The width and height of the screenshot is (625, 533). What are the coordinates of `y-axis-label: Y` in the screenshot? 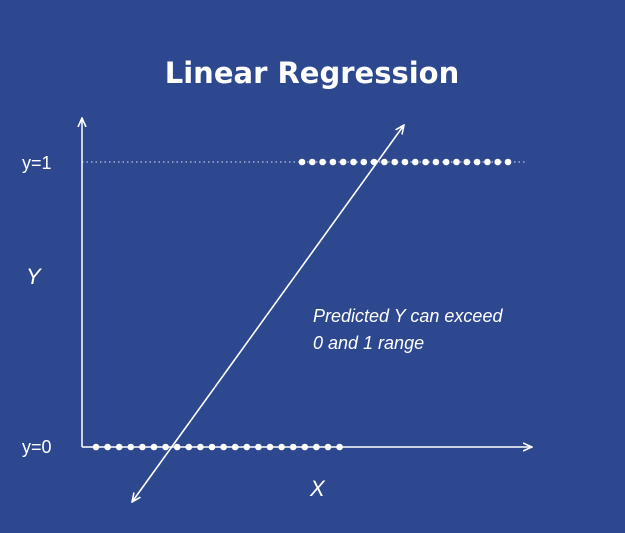 It's located at (34, 276).